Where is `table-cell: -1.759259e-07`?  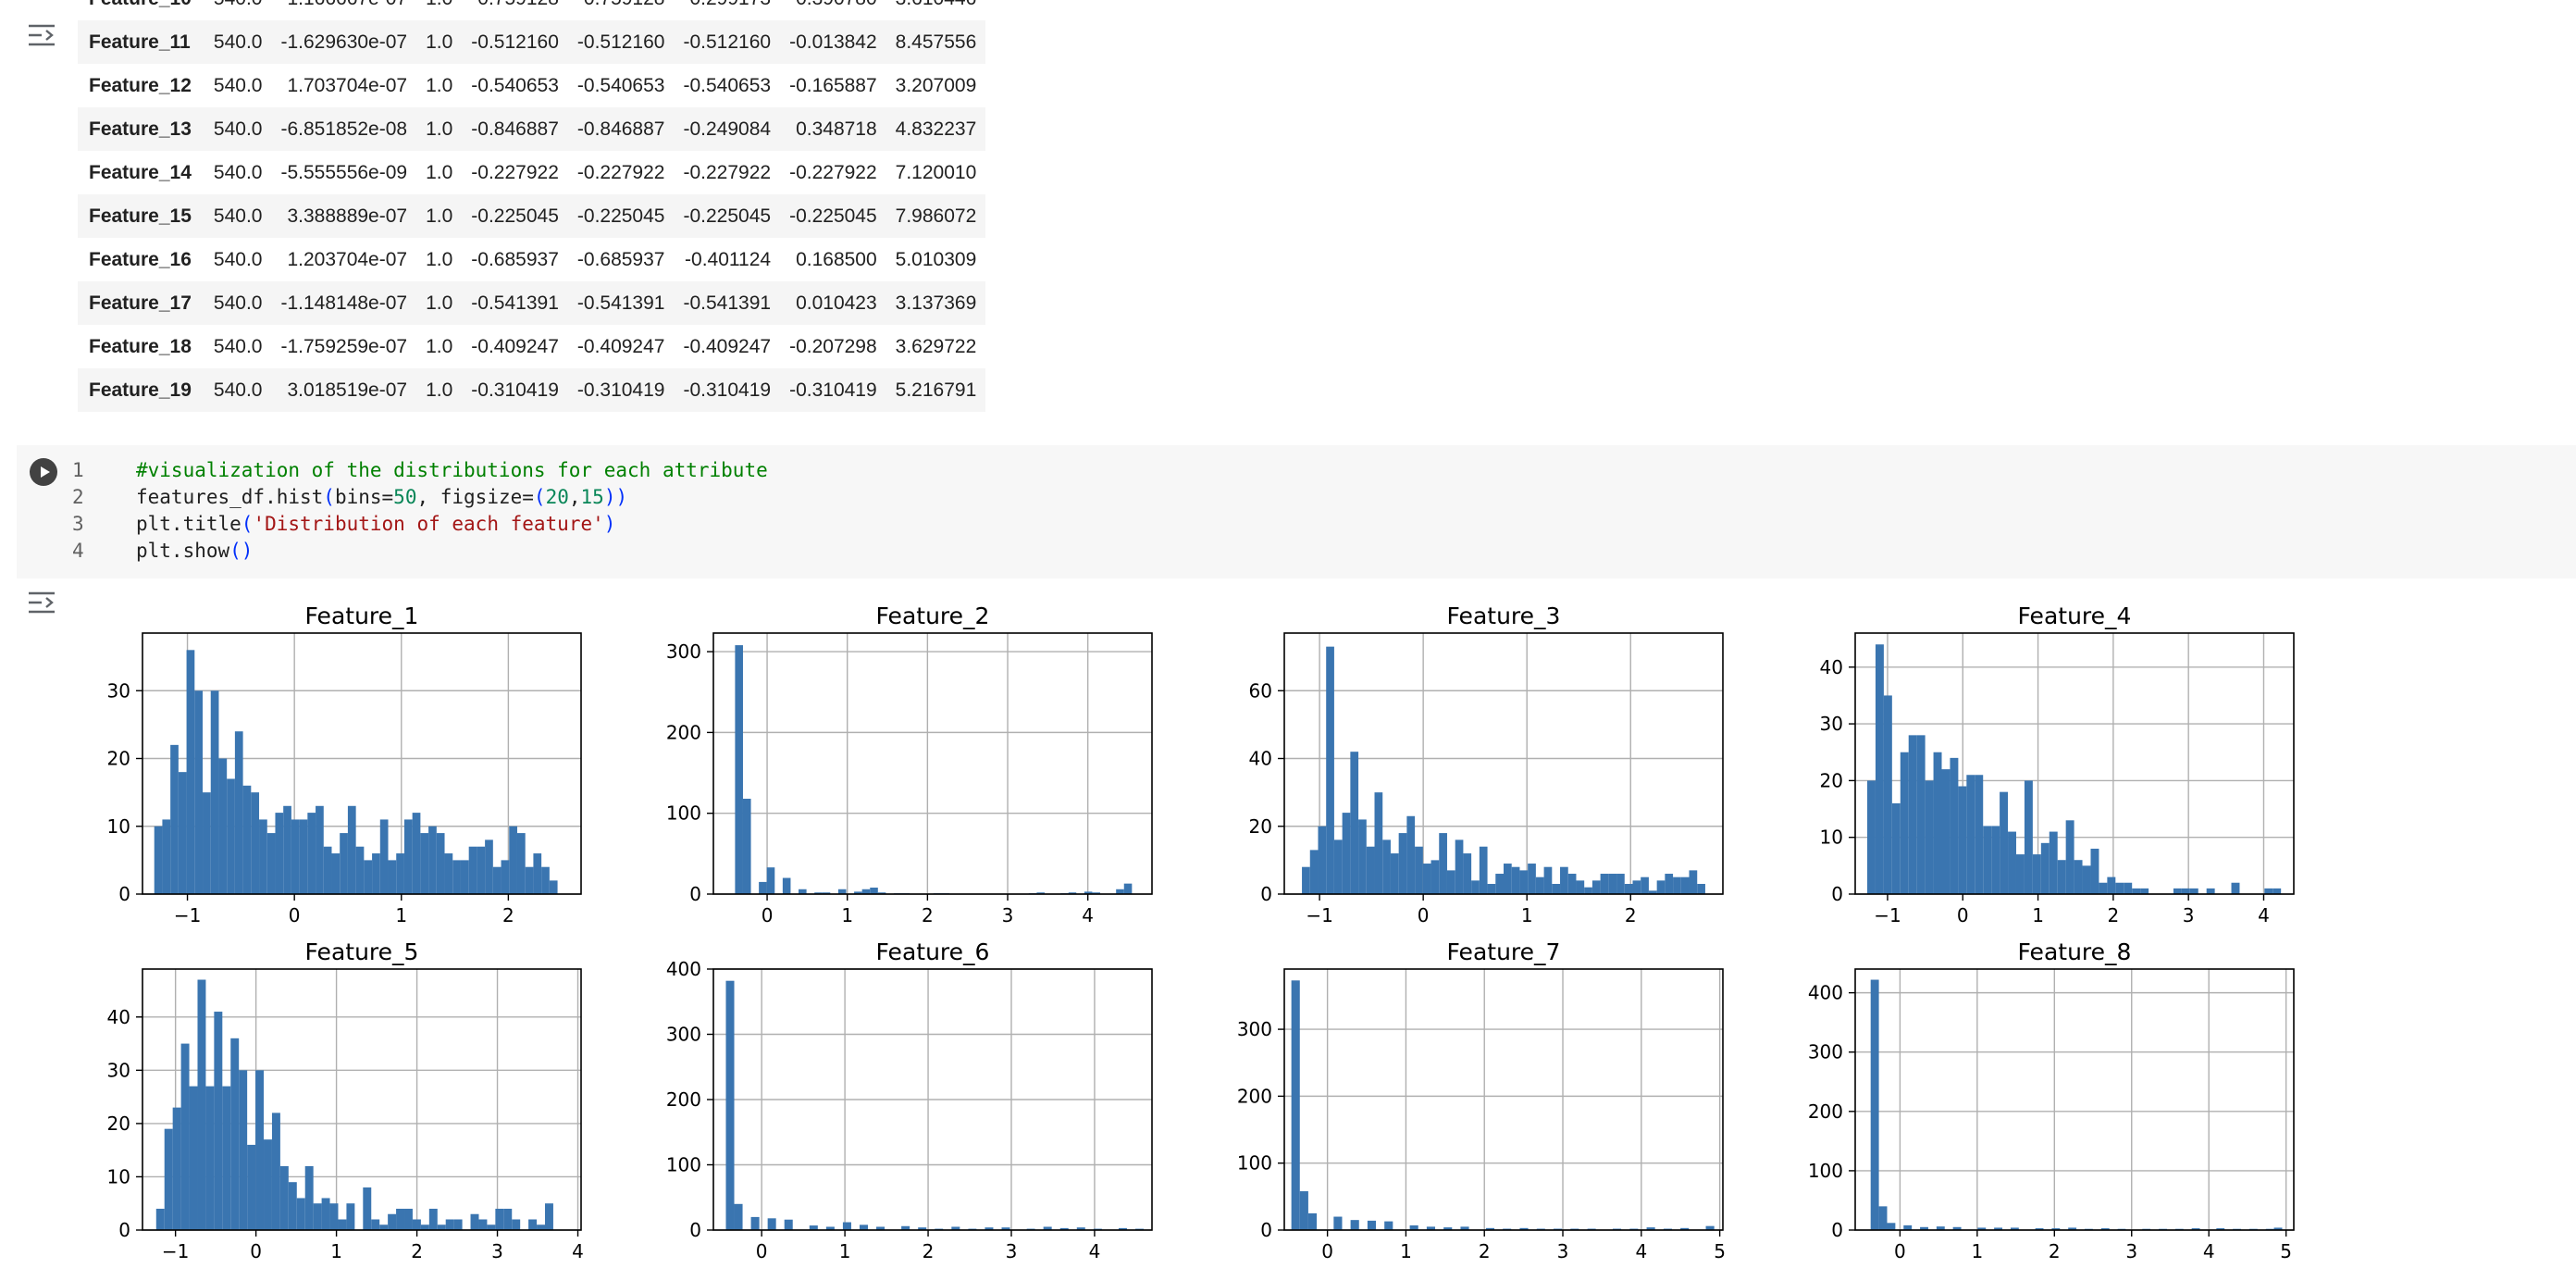 table-cell: -1.759259e-07 is located at coordinates (344, 346).